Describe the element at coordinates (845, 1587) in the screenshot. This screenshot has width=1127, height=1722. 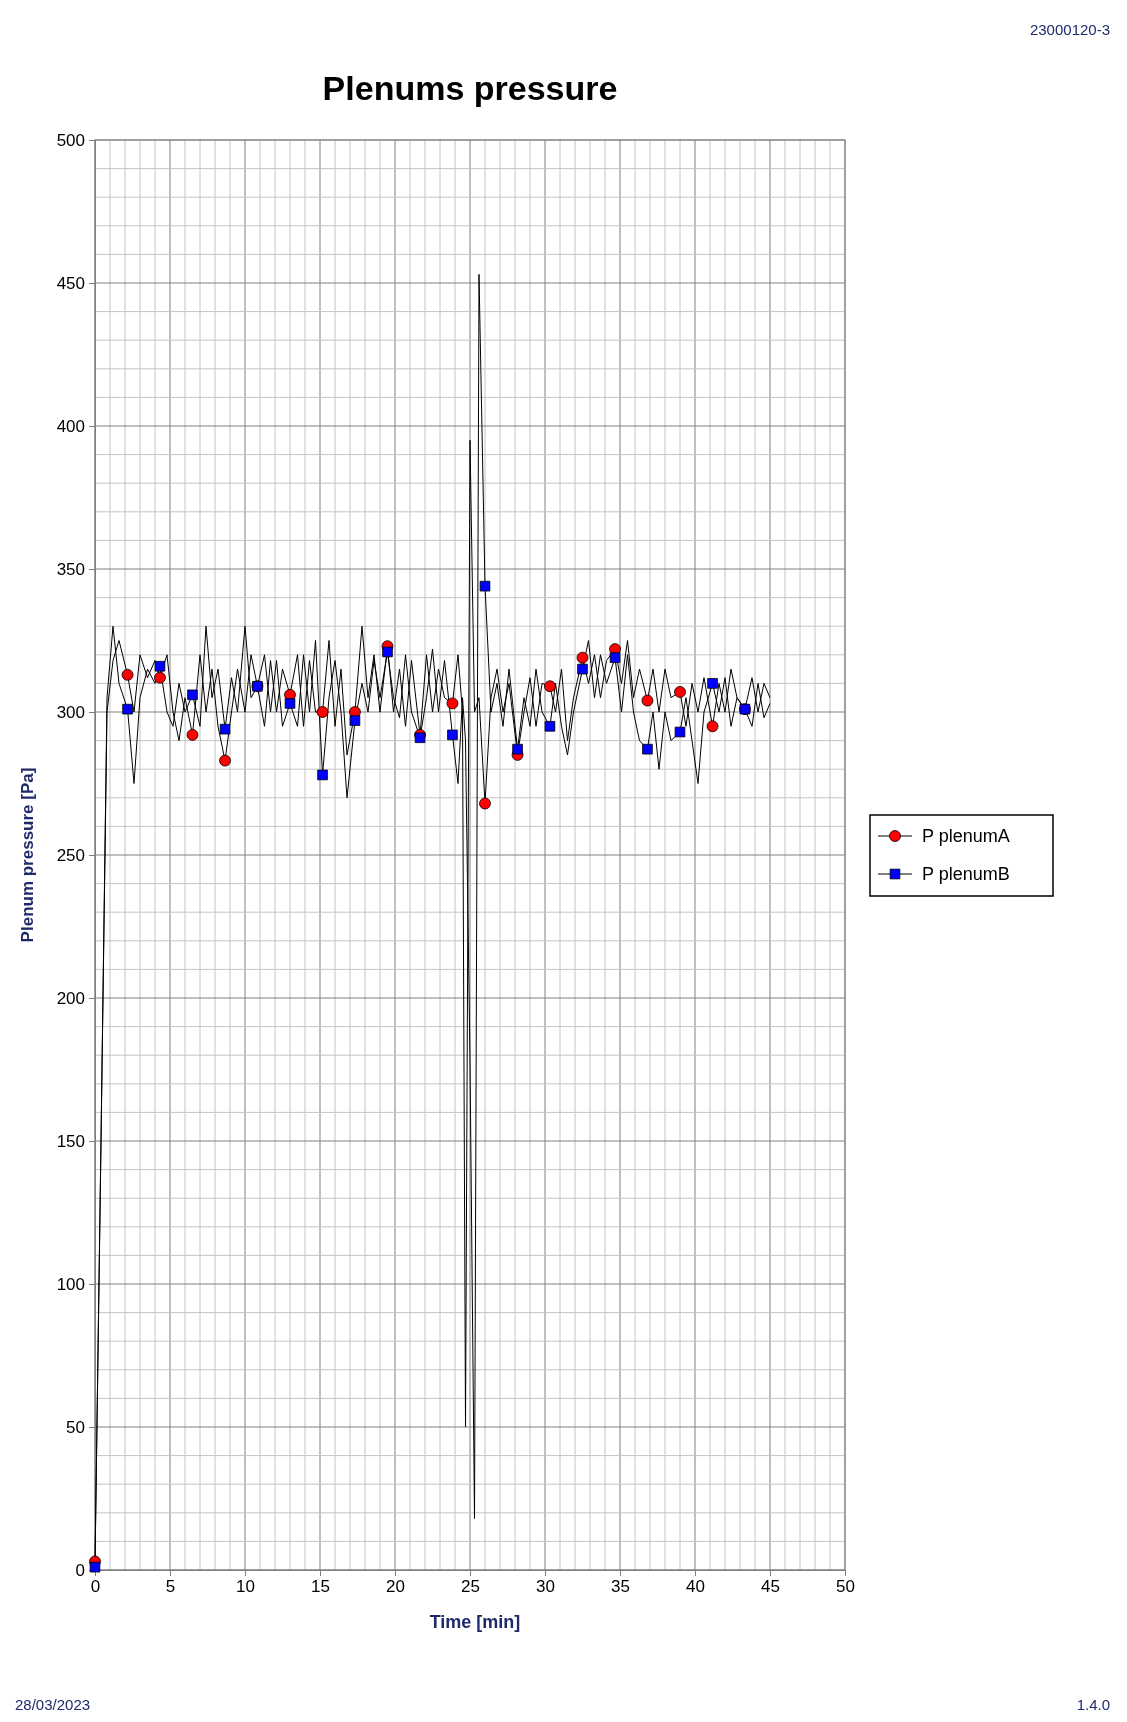
I see `x-tick-label: 50` at that location.